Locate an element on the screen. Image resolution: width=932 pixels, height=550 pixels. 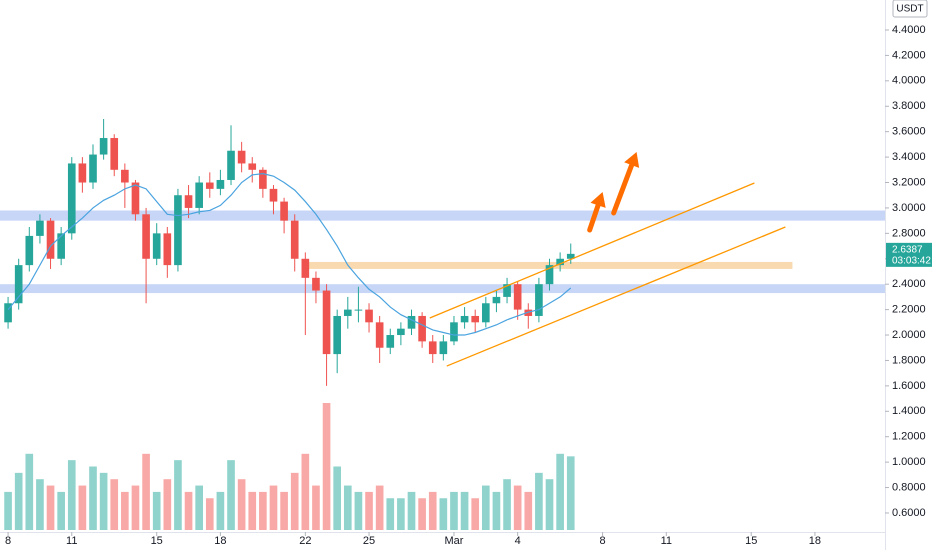
y-tick-label: 2.2000 is located at coordinates (909, 310).